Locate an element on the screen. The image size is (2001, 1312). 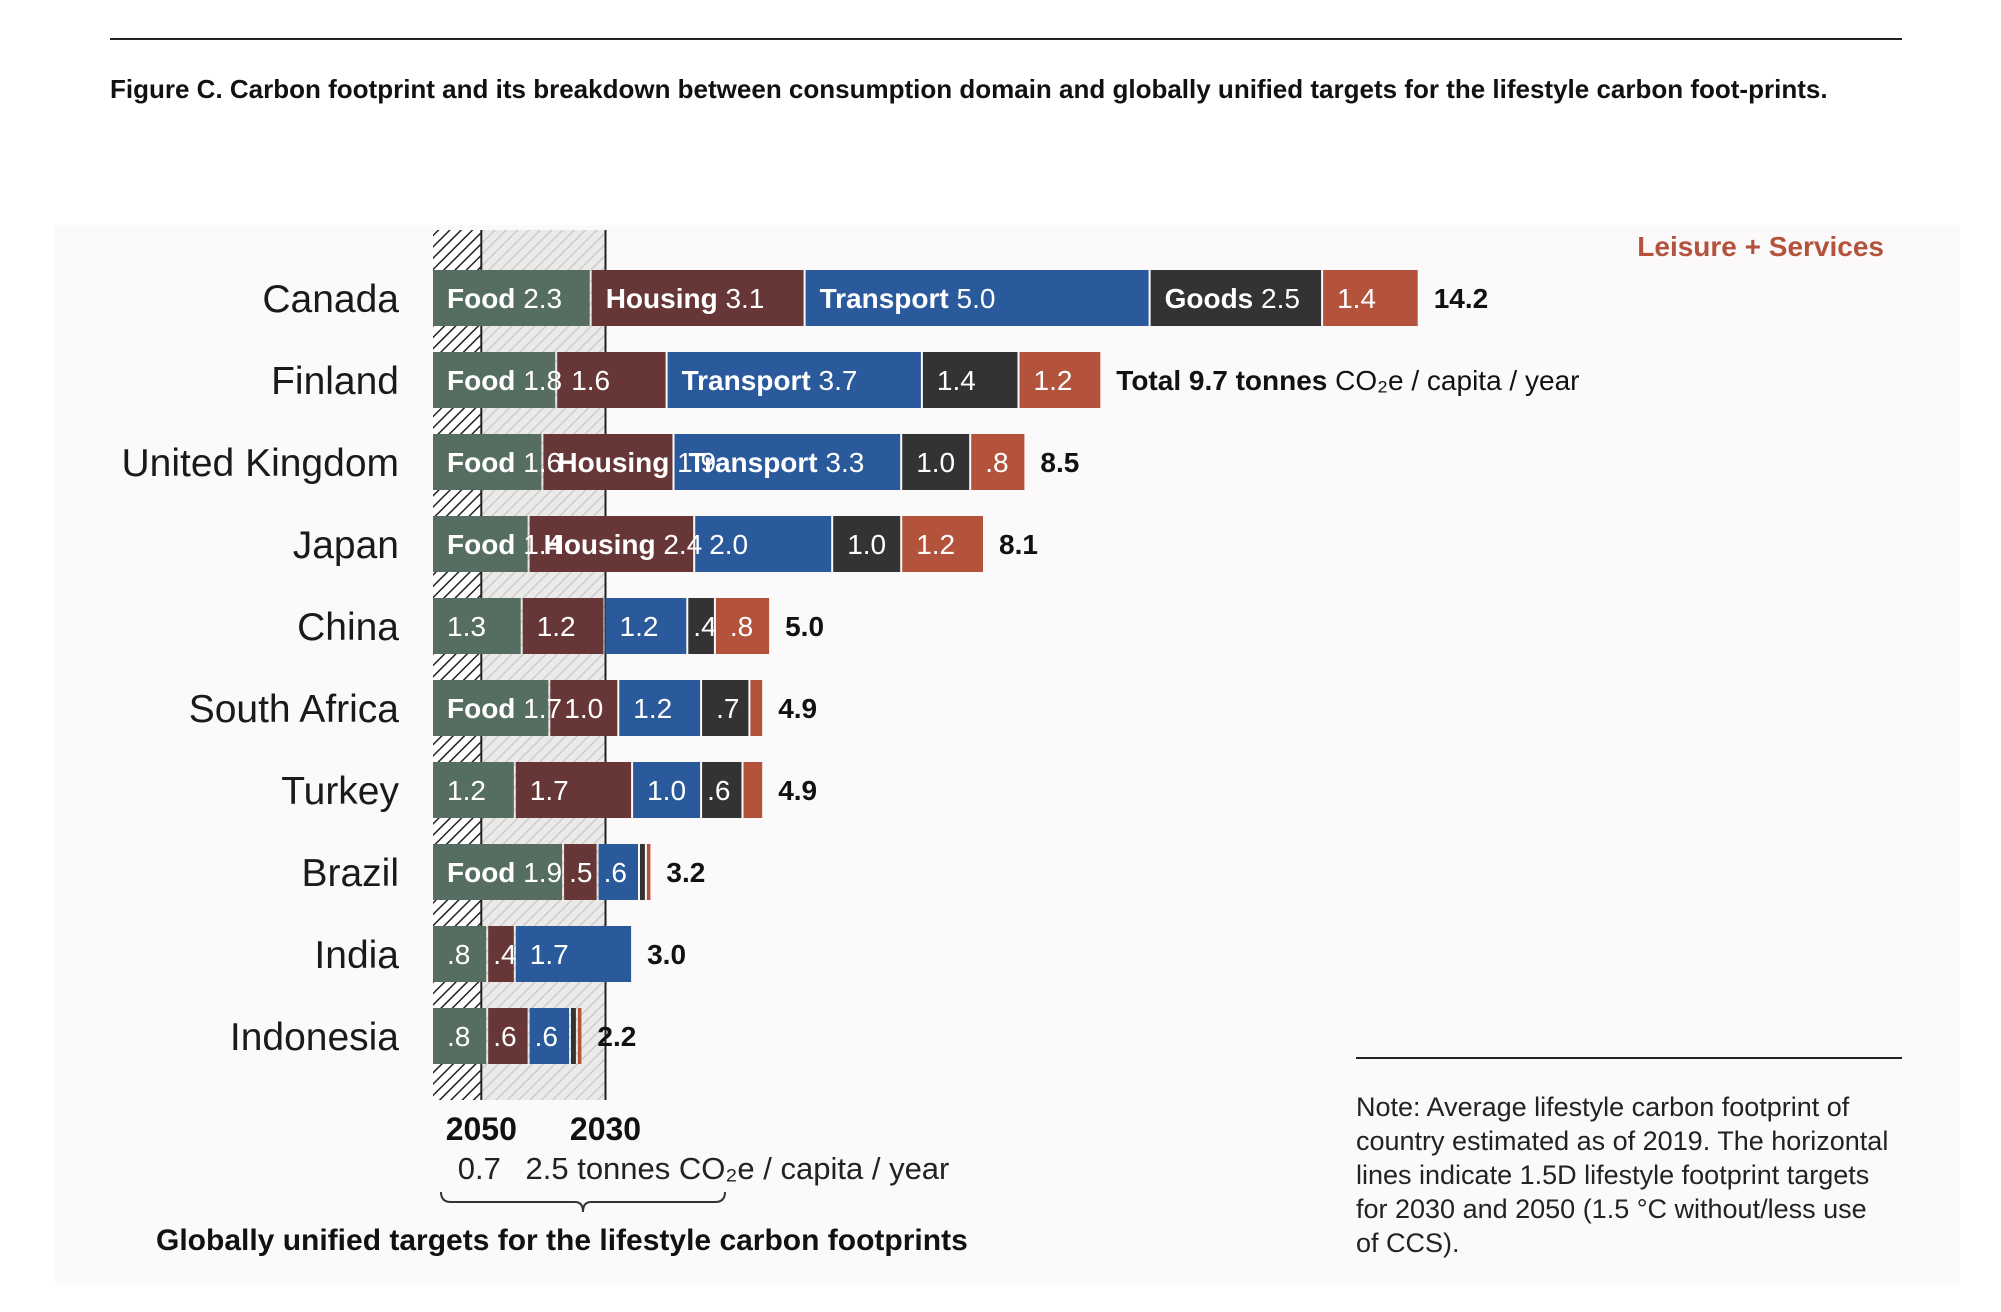
bar-value-label: Goods 2.5 is located at coordinates (1232, 298).